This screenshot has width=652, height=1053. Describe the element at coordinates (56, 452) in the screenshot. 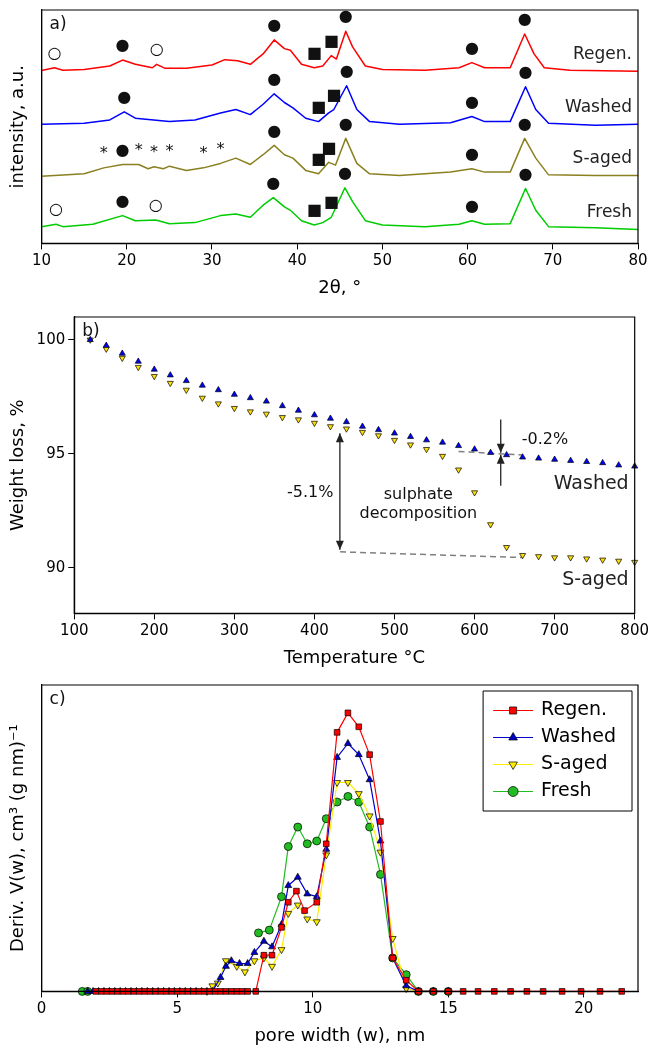

I see `y-tick-label: 95` at that location.